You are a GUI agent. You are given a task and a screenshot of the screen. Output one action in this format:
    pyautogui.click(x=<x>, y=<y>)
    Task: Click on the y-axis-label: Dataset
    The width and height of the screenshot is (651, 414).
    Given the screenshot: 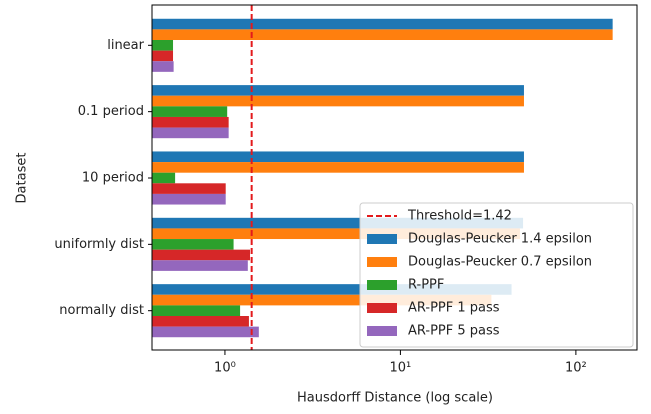 What is the action you would take?
    pyautogui.click(x=22, y=178)
    